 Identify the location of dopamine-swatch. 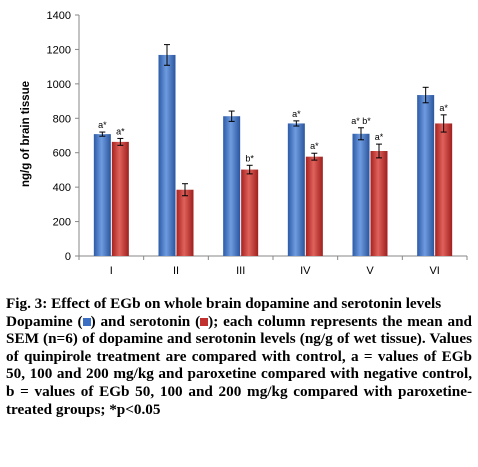
(86, 321).